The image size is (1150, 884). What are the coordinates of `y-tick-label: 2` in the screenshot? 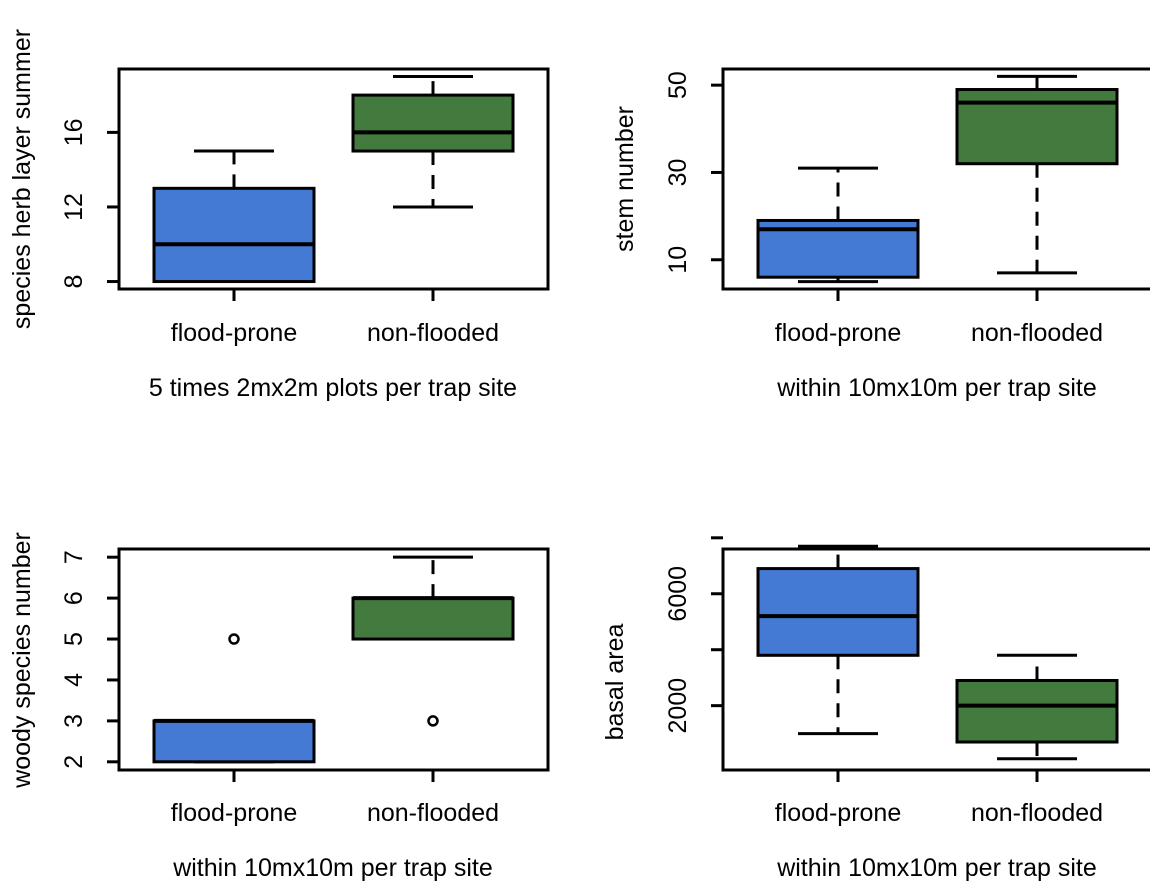 It's located at (74, 762).